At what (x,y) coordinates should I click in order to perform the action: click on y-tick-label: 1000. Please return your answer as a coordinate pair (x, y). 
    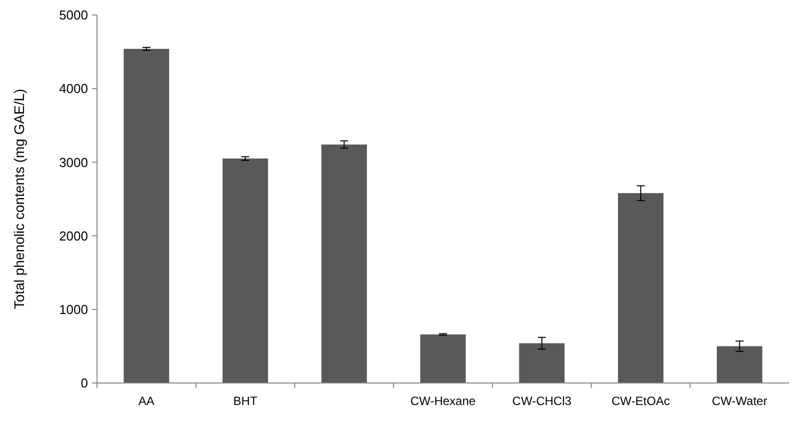
    Looking at the image, I should click on (73, 309).